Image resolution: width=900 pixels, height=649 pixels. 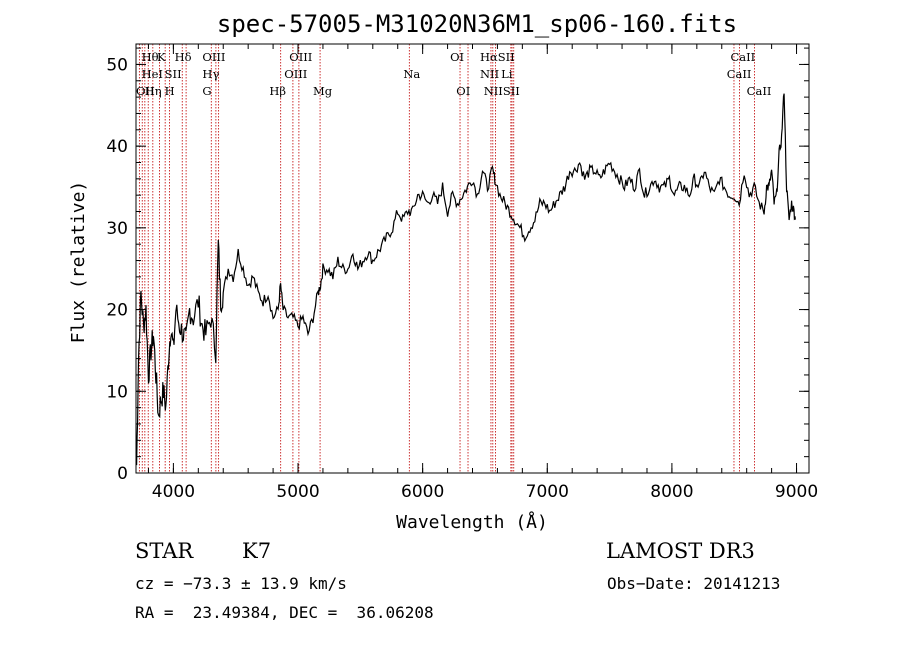 What do you see at coordinates (153, 91) in the screenshot?
I see `line-annotation-label: Hη` at bounding box center [153, 91].